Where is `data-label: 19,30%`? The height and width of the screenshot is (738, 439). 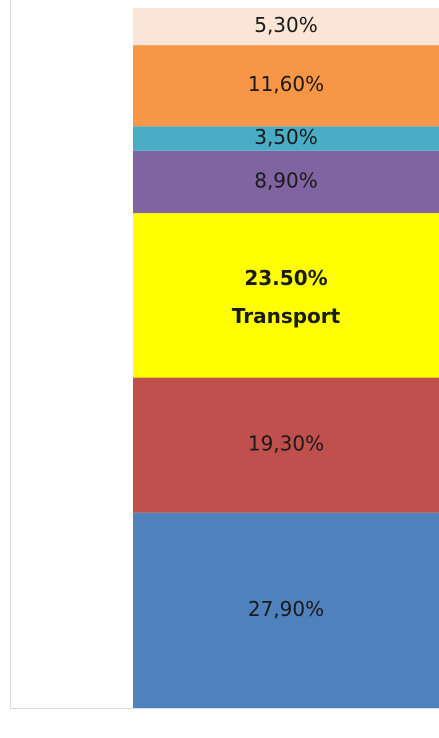 data-label: 19,30% is located at coordinates (286, 444).